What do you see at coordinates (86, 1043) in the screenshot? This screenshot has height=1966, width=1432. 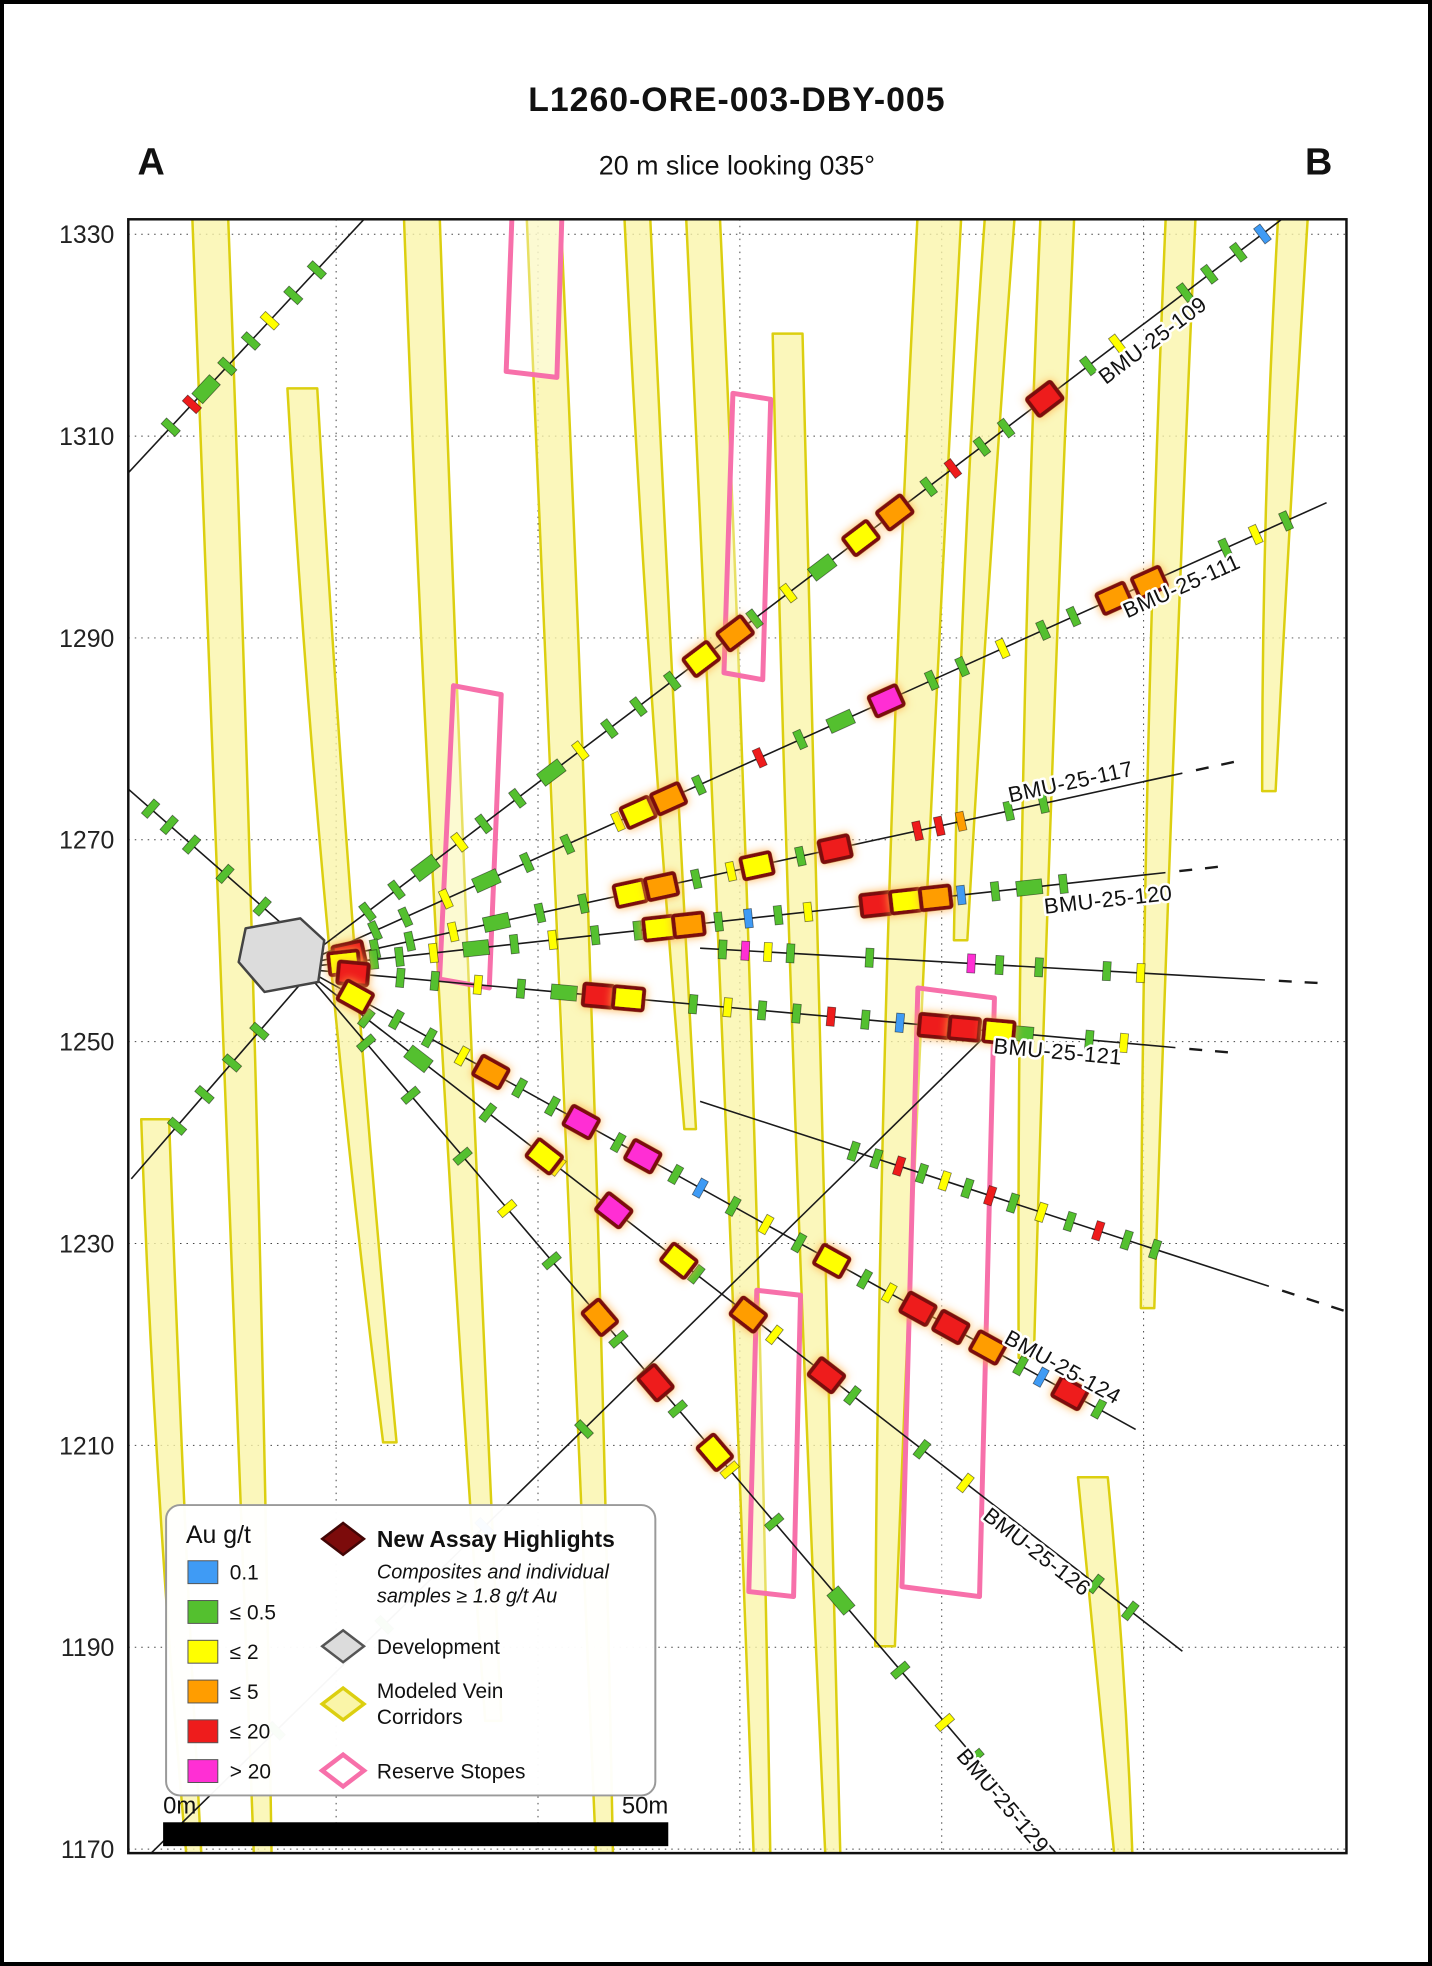 I see `elevation-label: 1250` at bounding box center [86, 1043].